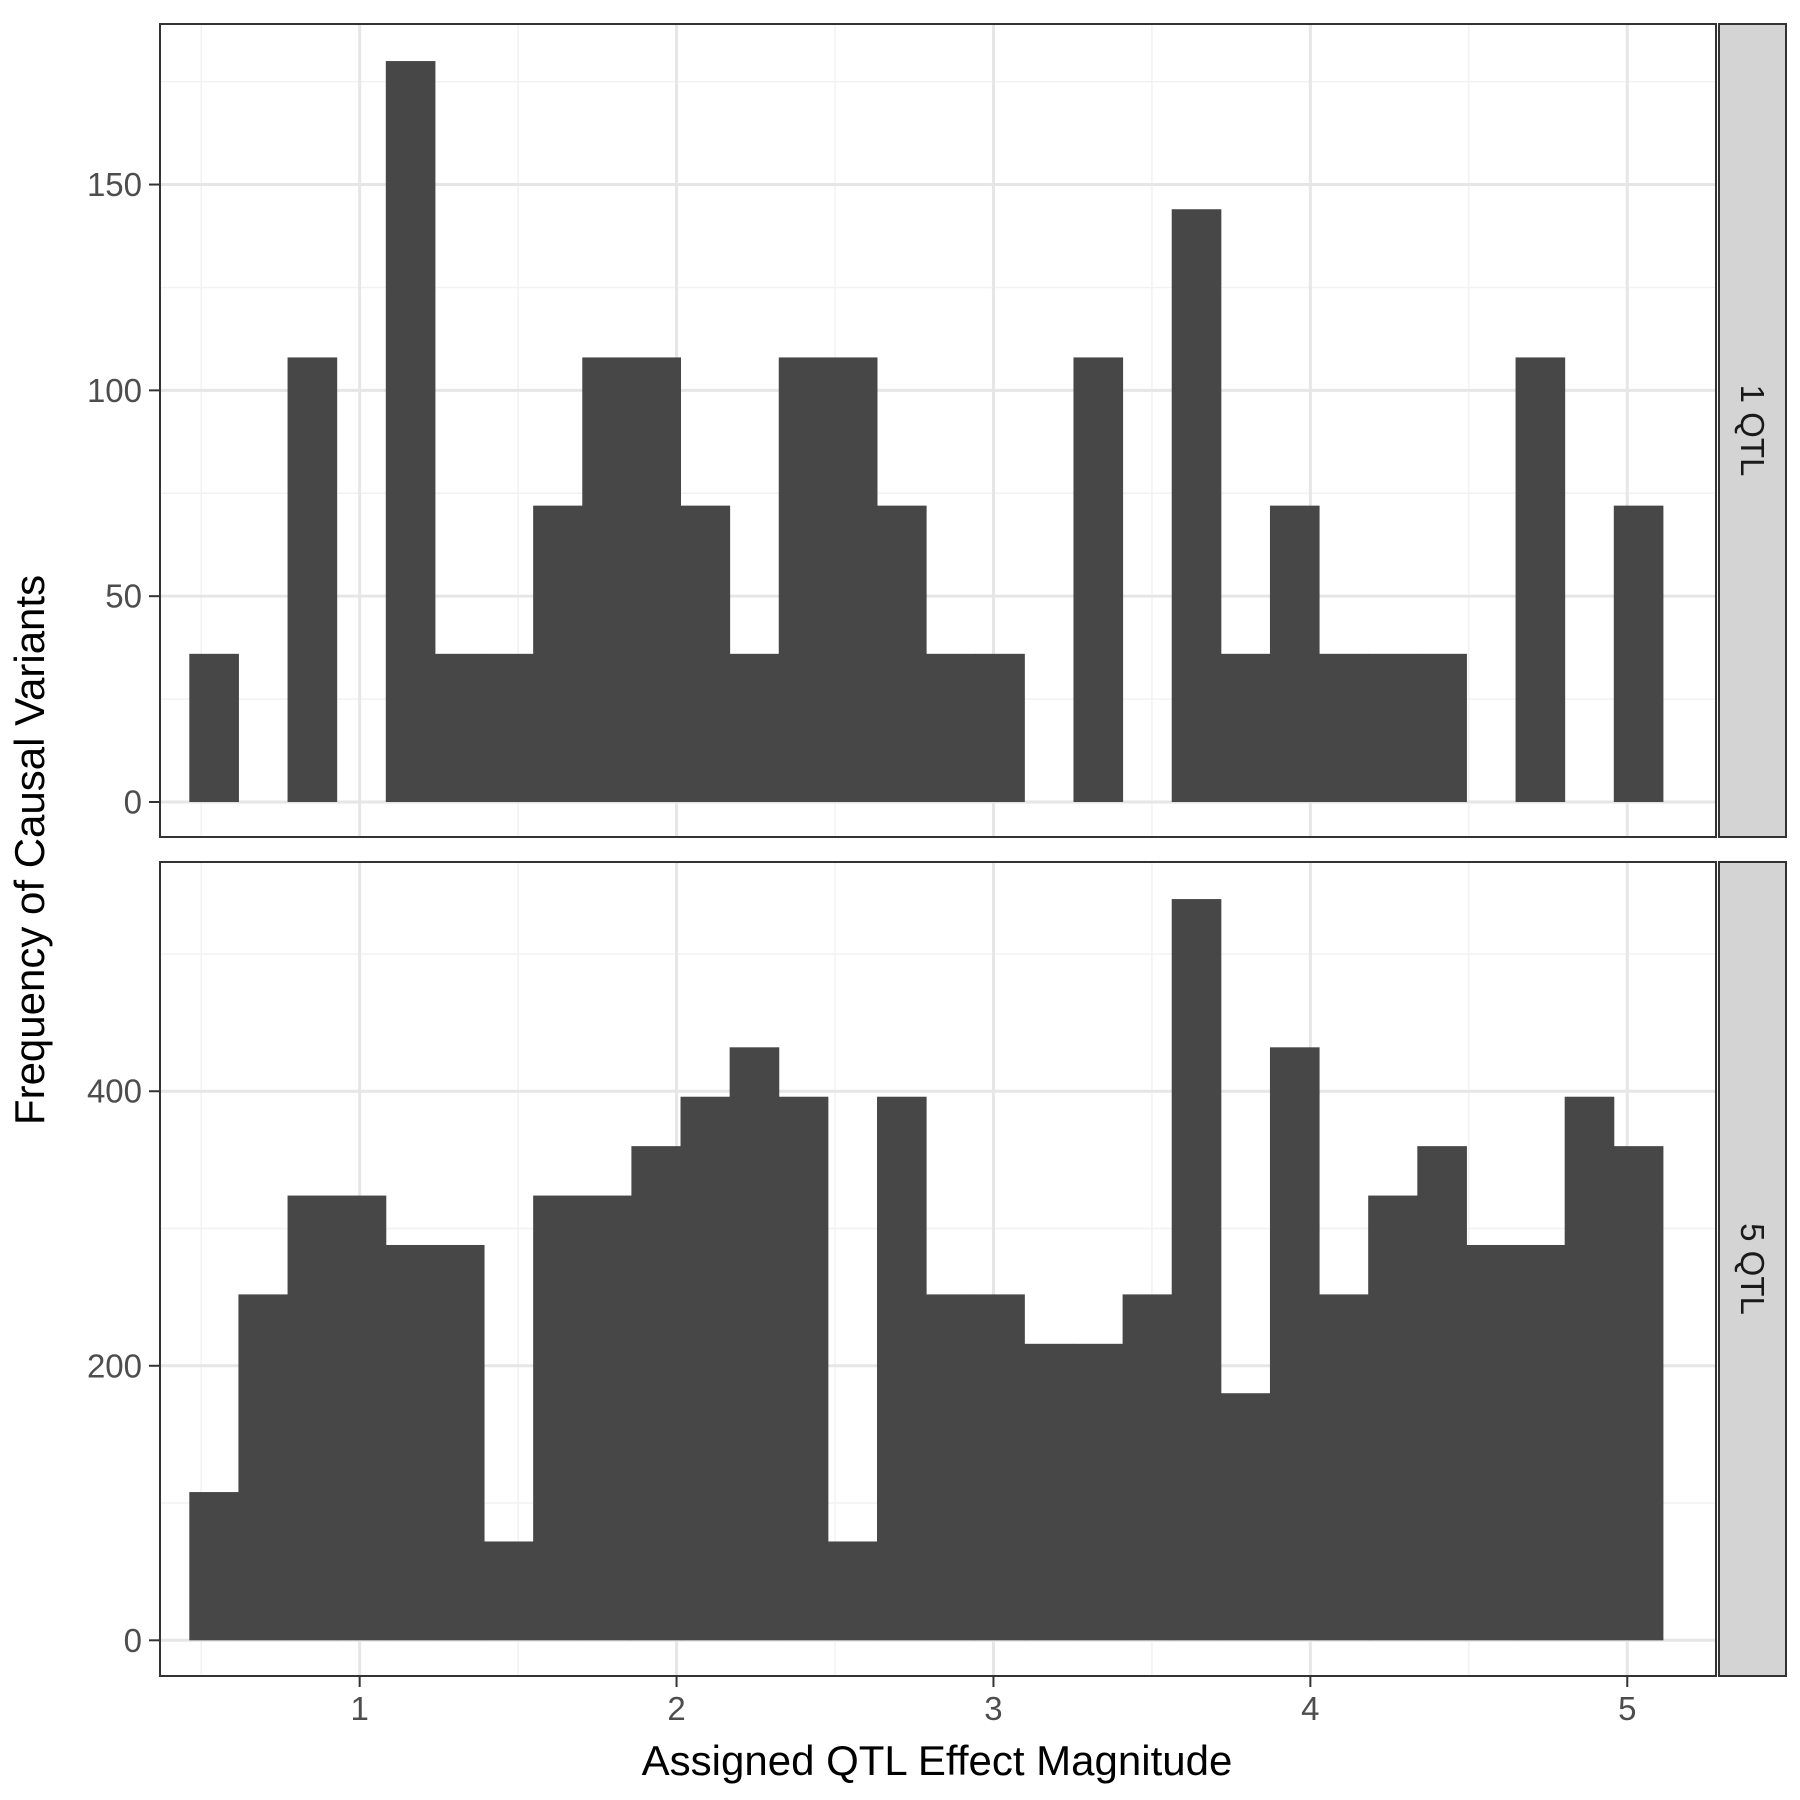  I want to click on y-axis-title: Frequency of Causal Variants, so click(29, 850).